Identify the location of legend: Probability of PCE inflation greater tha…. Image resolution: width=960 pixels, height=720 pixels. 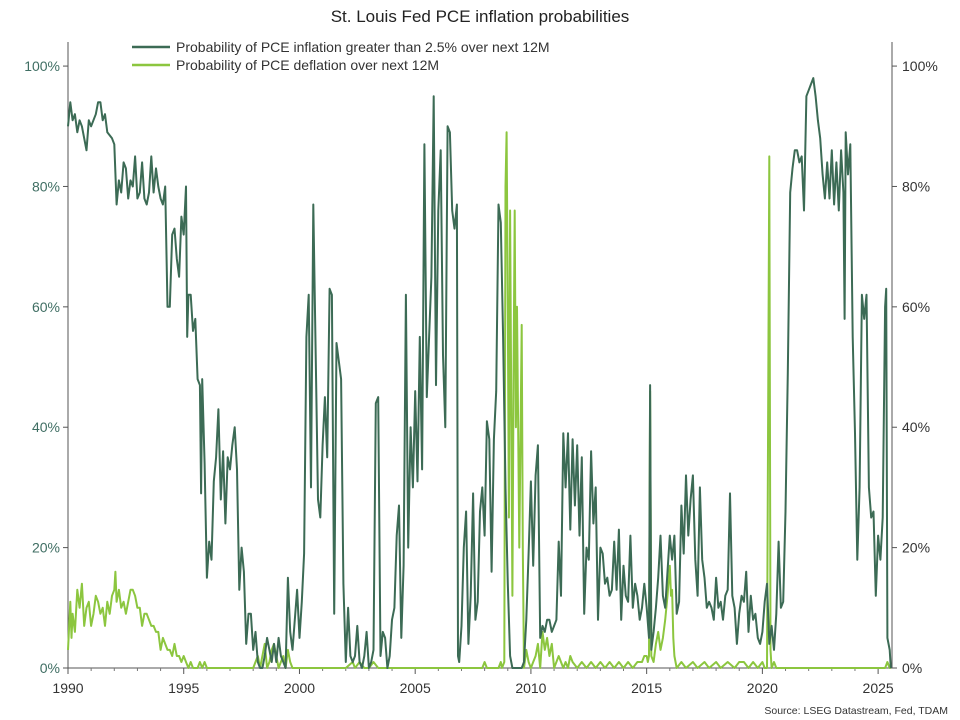
(341, 56).